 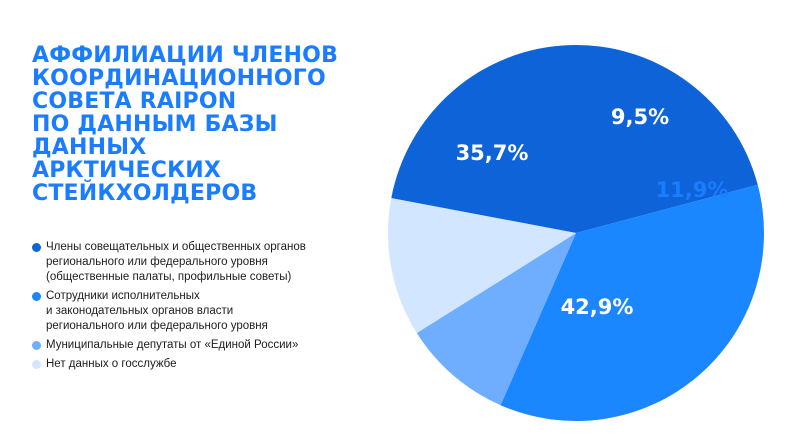 I want to click on title-line: ПО ДАННЫМ БАЗЫ, so click(x=155, y=124).